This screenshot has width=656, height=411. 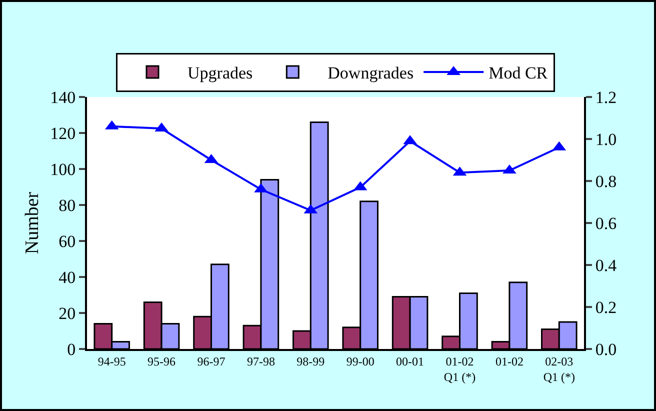 What do you see at coordinates (67, 241) in the screenshot?
I see `y-tick-label: 60` at bounding box center [67, 241].